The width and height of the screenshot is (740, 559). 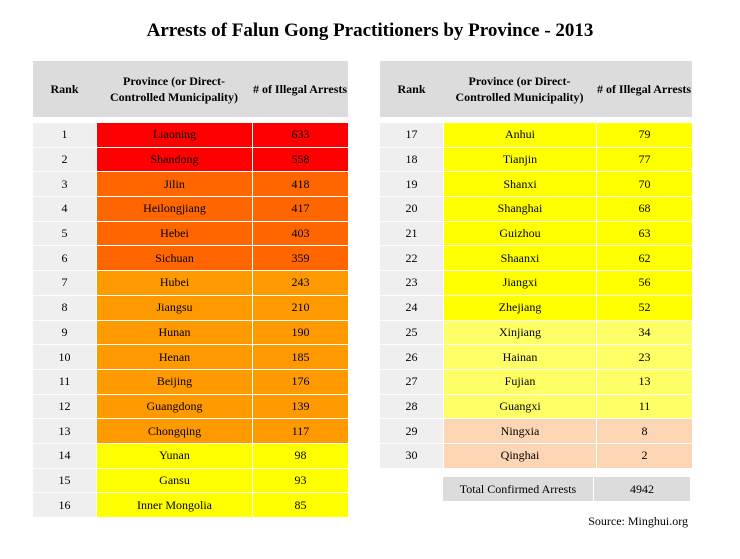 What do you see at coordinates (300, 382) in the screenshot?
I see `count-cell: 176` at bounding box center [300, 382].